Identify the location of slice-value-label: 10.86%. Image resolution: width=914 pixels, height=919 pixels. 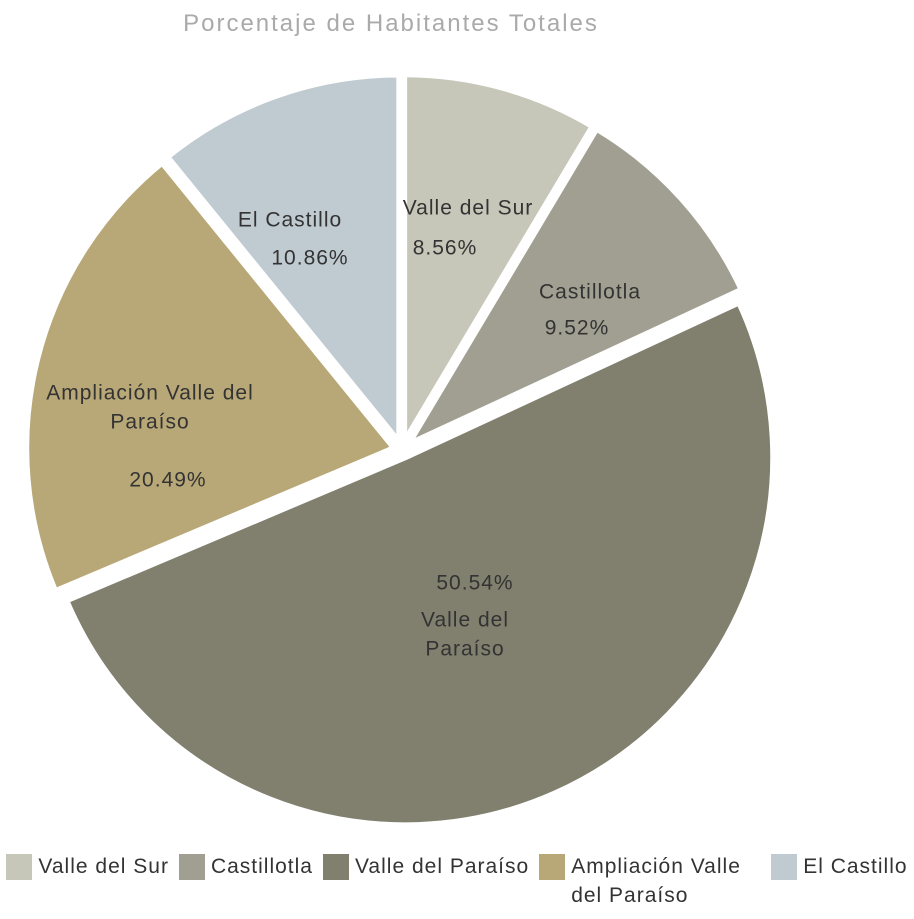
(310, 258).